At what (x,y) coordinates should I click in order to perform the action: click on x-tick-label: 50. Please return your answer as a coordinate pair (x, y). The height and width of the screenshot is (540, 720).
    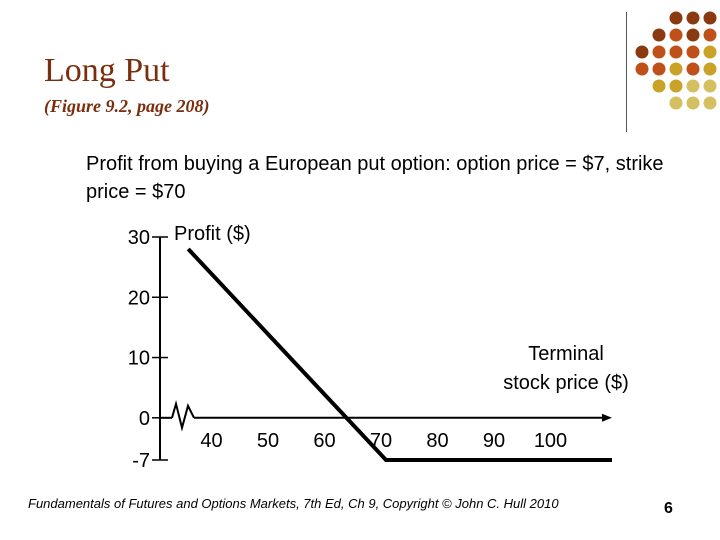
    Looking at the image, I should click on (268, 441).